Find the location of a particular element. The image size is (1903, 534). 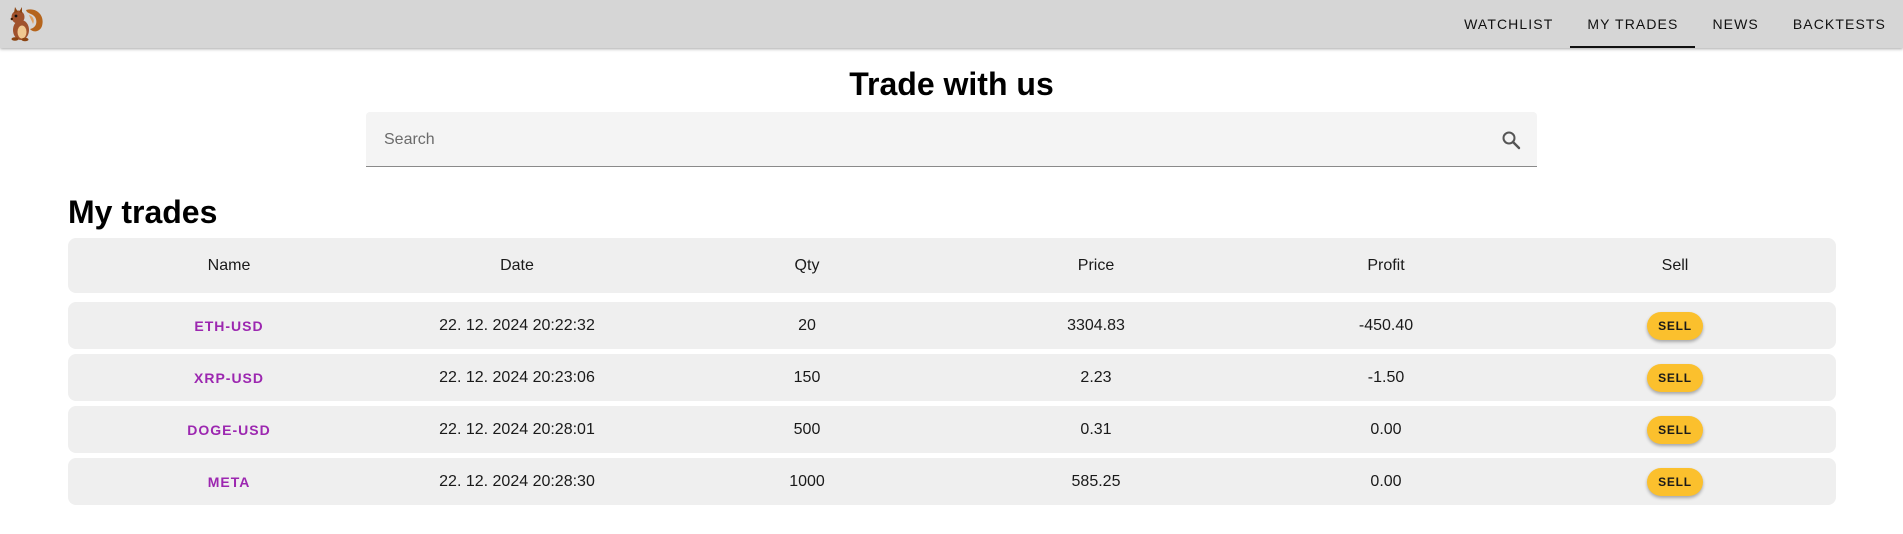

app-bar: WATCHLIST MY TRADES NEWS BACKTESTS is located at coordinates (951, 24).